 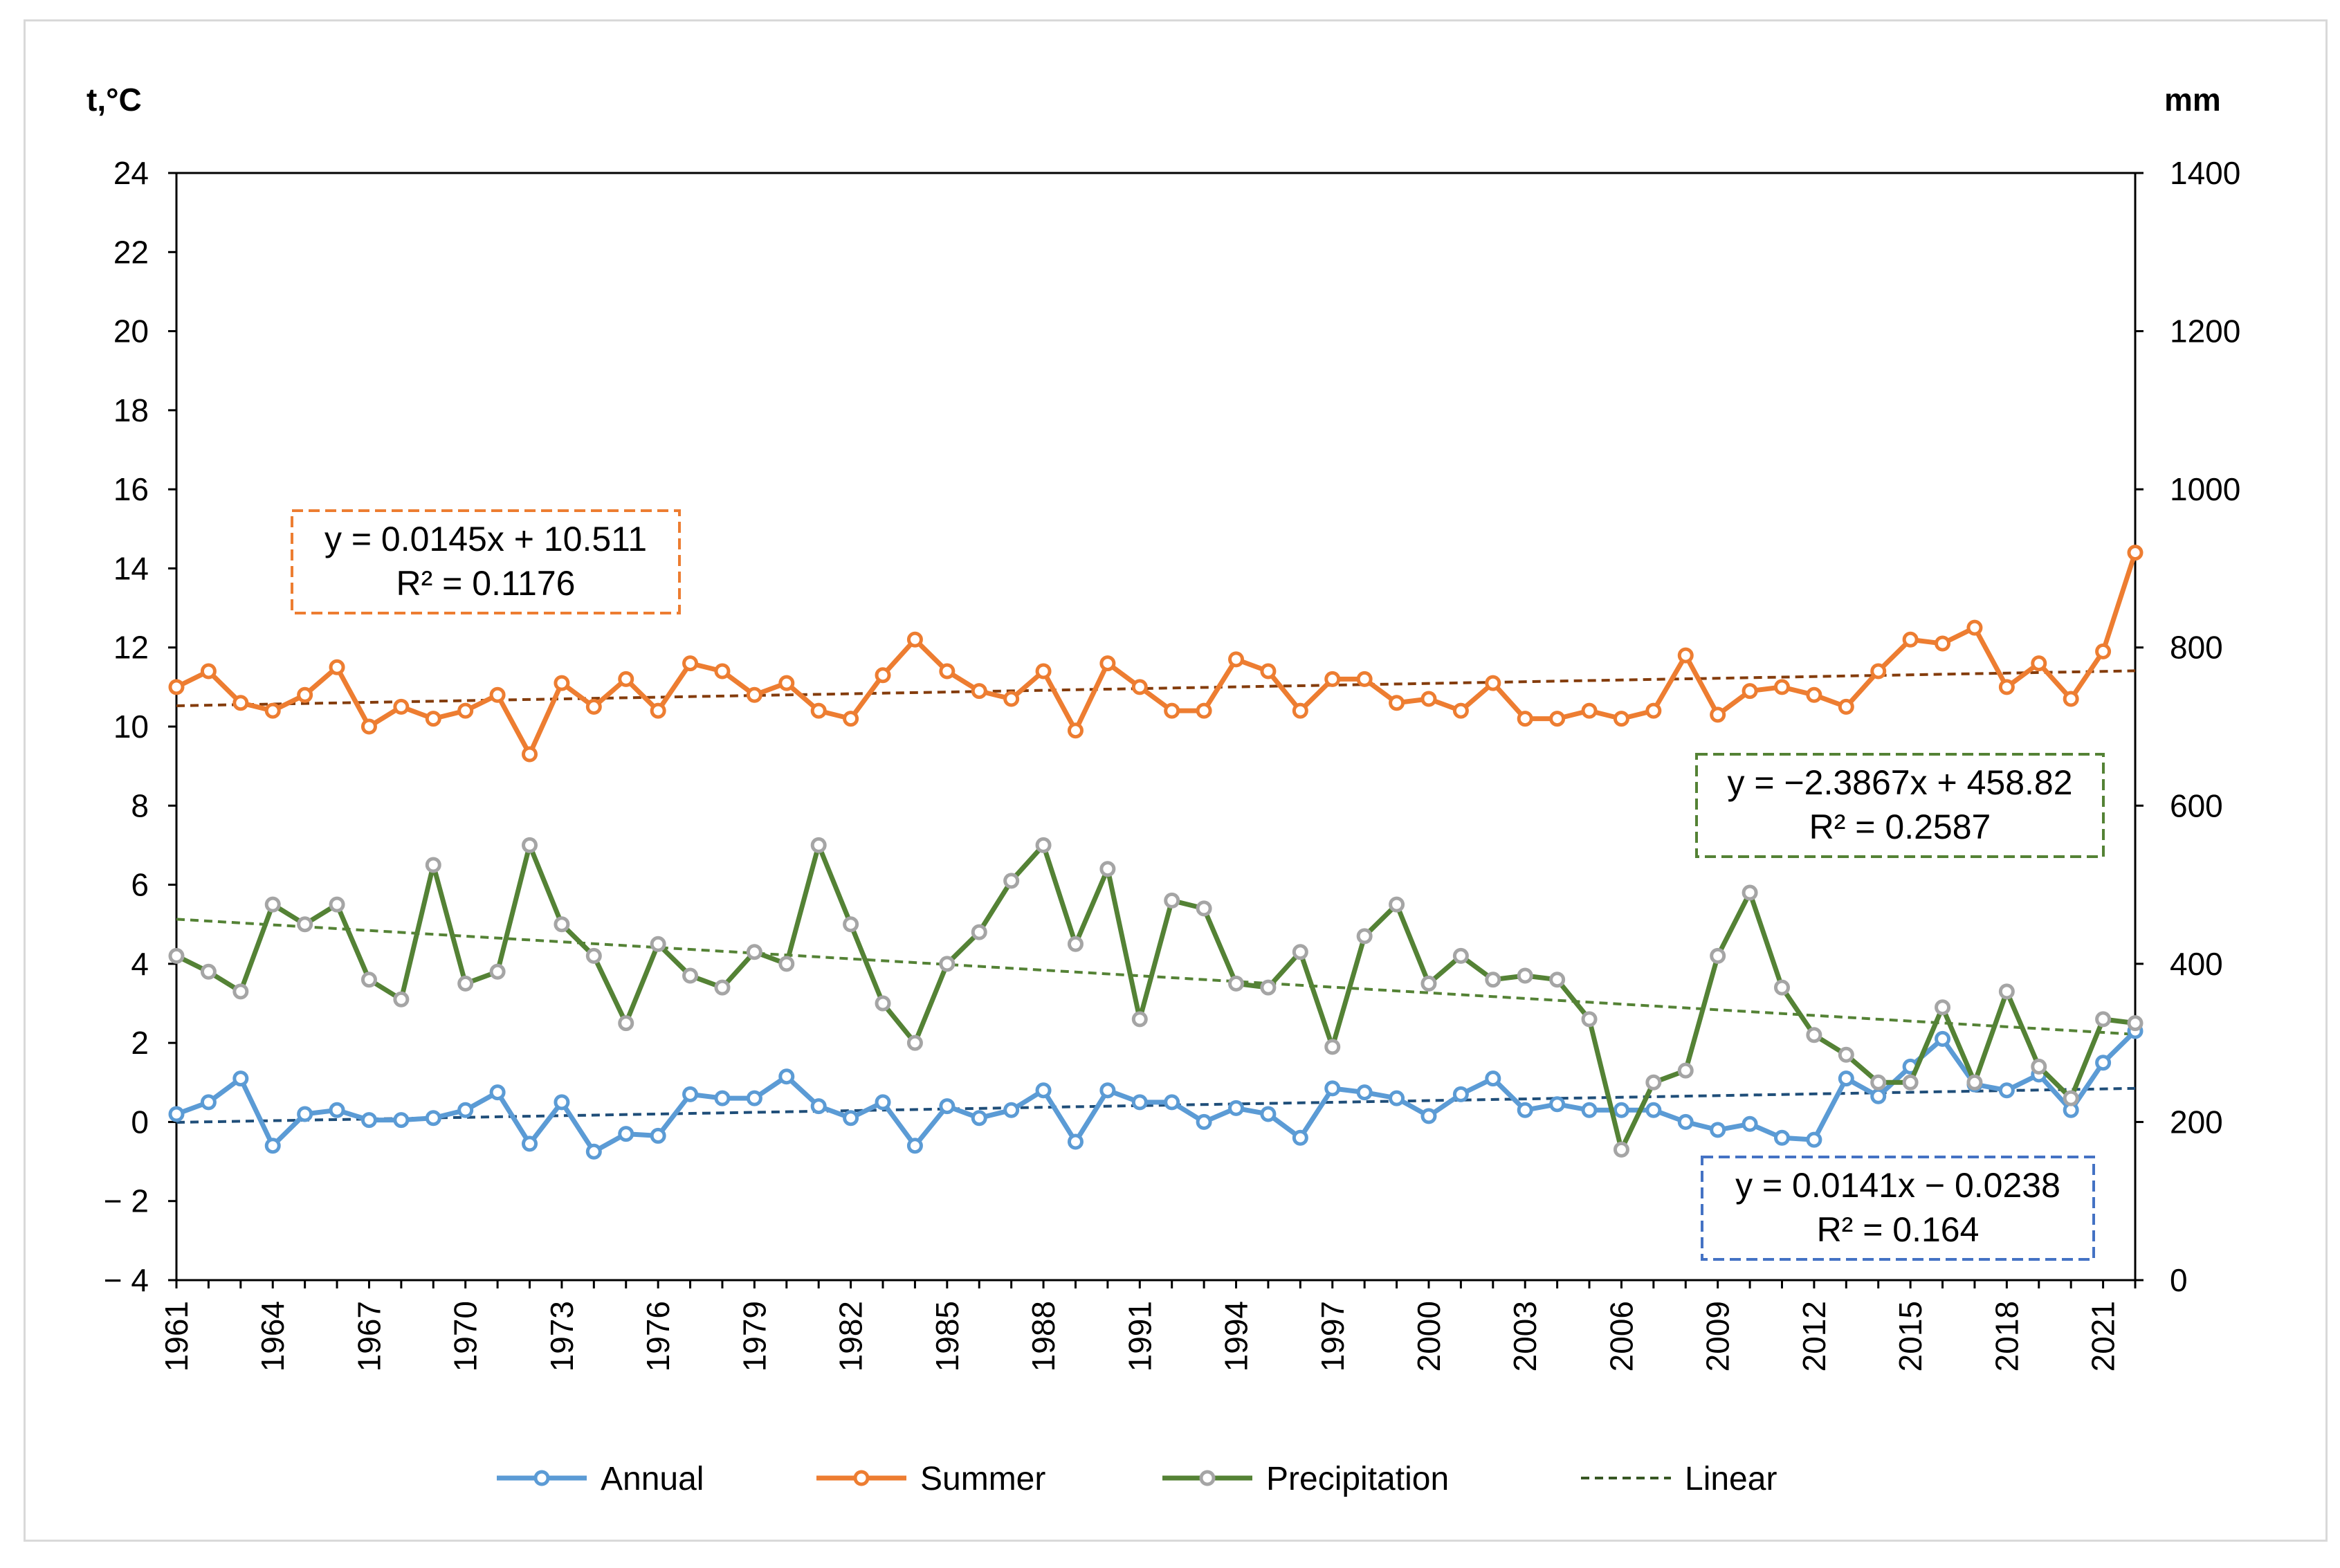 I want to click on equation-text-precipitation: y = −2.3867x + 458.82, so click(x=1899, y=783).